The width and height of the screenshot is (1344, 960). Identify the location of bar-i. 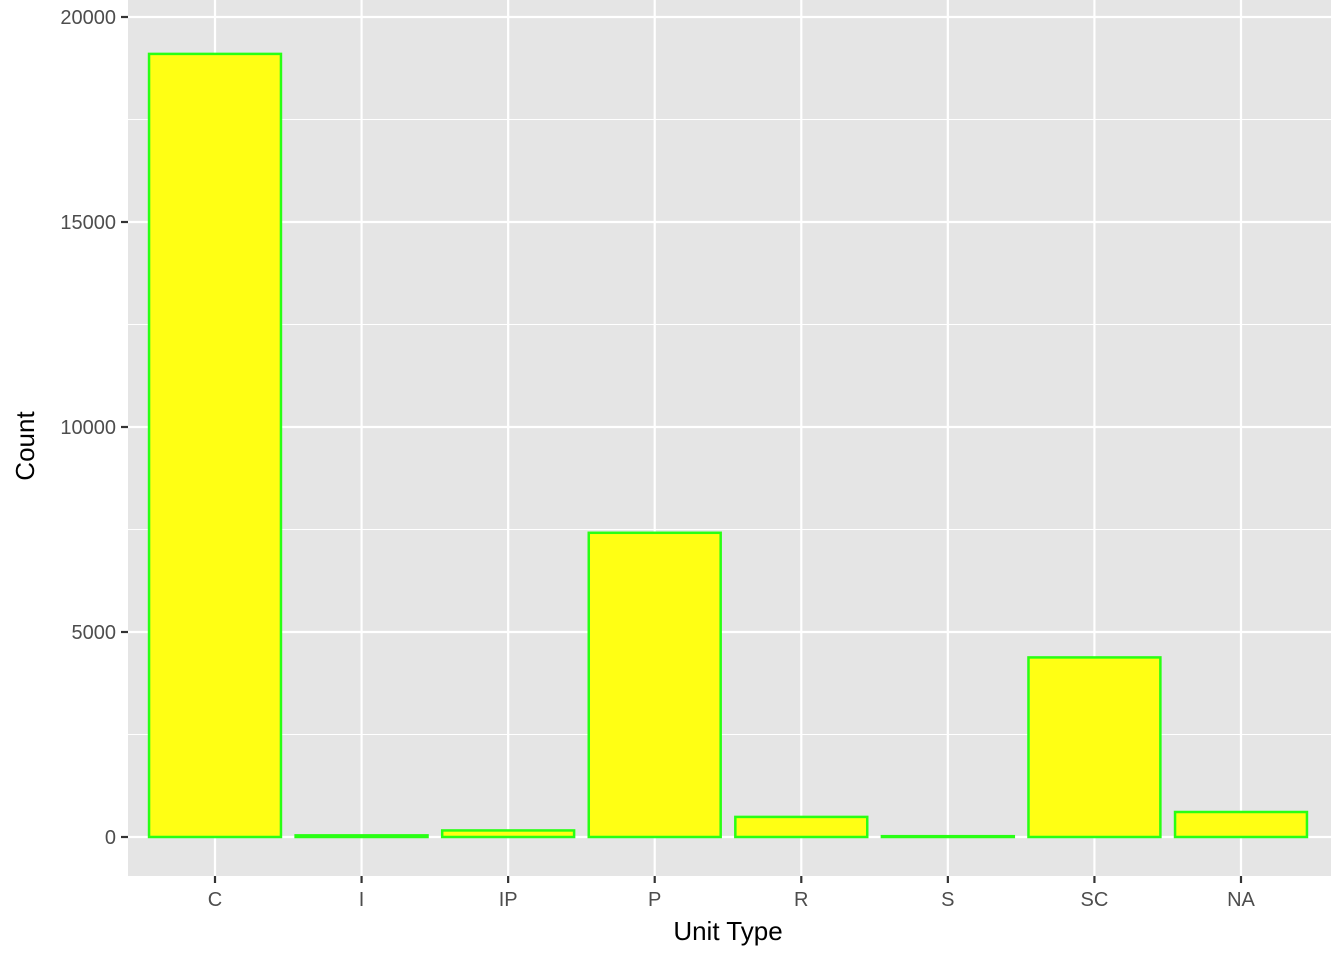
(361, 836).